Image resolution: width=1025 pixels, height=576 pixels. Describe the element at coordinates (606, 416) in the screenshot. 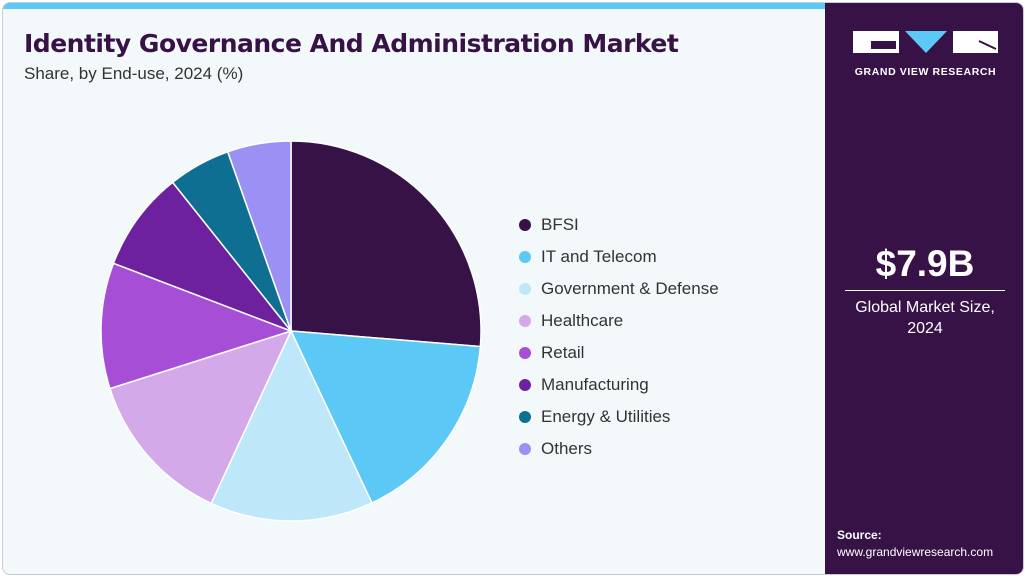

I see `legend-label: Energy & Utilities` at that location.